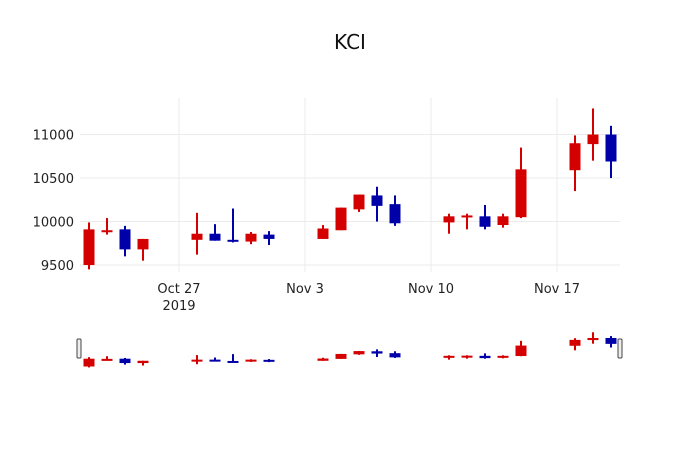 The height and width of the screenshot is (450, 700). Describe the element at coordinates (350, 42) in the screenshot. I see `chart-title: KCI` at that location.